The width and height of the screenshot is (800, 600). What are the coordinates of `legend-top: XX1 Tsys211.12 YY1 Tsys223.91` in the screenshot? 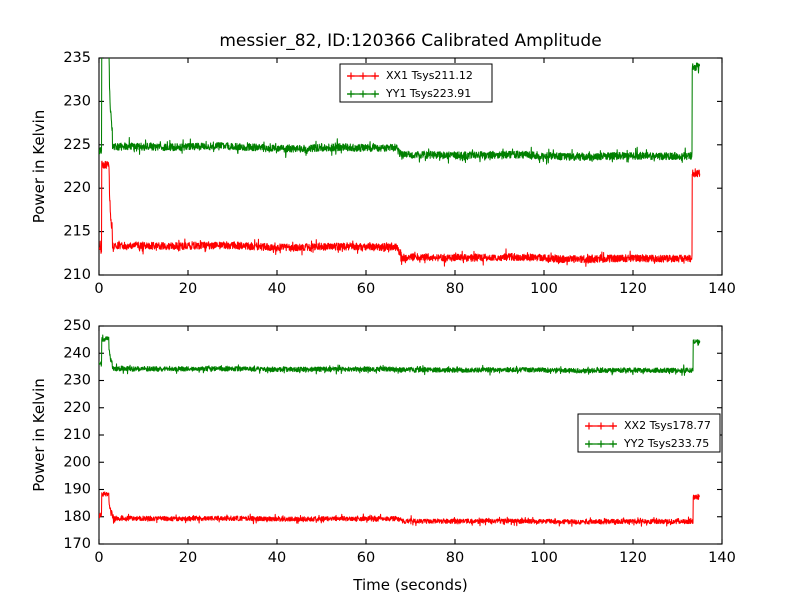 It's located at (416, 83).